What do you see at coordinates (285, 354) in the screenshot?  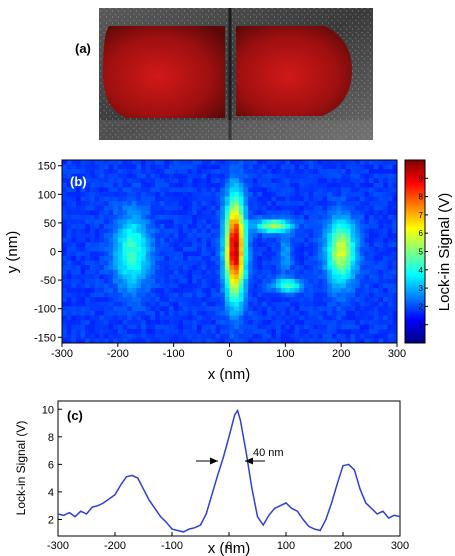 I see `heatmap-x-tick-label: 100` at bounding box center [285, 354].